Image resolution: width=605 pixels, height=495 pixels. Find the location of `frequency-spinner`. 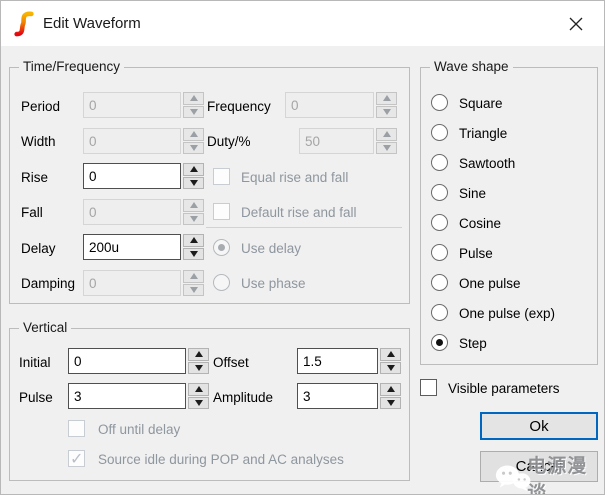

frequency-spinner is located at coordinates (386, 105).